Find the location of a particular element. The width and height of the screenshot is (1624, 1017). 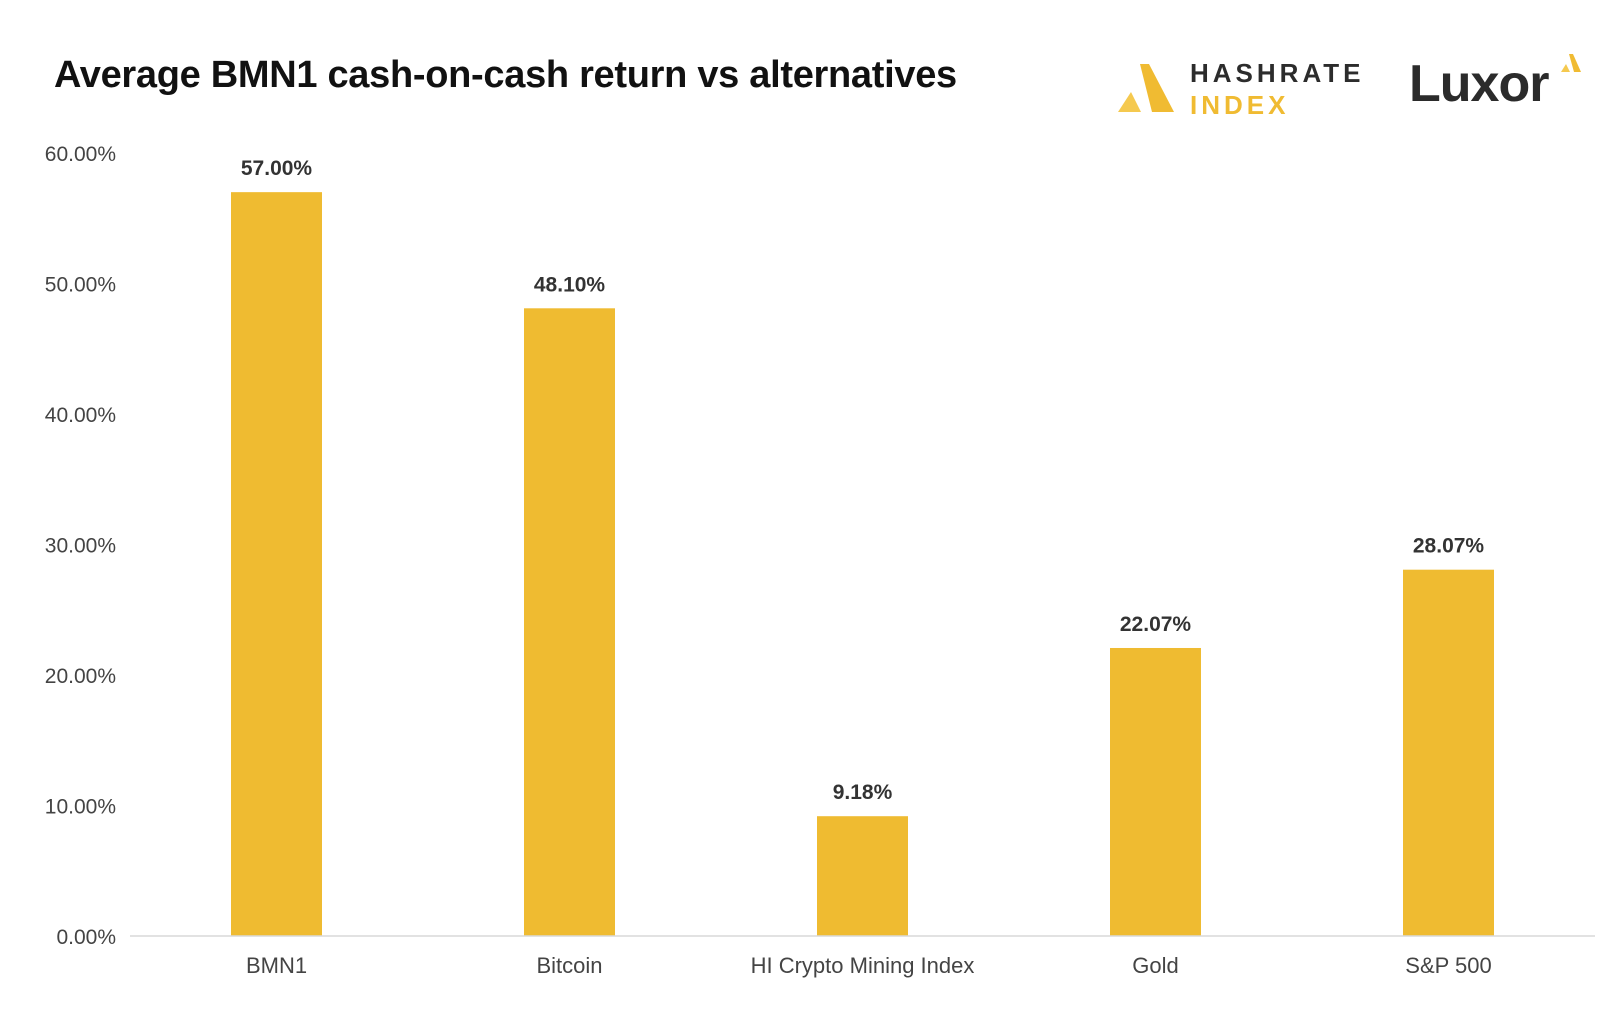

y-tick-label: 0.00% is located at coordinates (86, 937).